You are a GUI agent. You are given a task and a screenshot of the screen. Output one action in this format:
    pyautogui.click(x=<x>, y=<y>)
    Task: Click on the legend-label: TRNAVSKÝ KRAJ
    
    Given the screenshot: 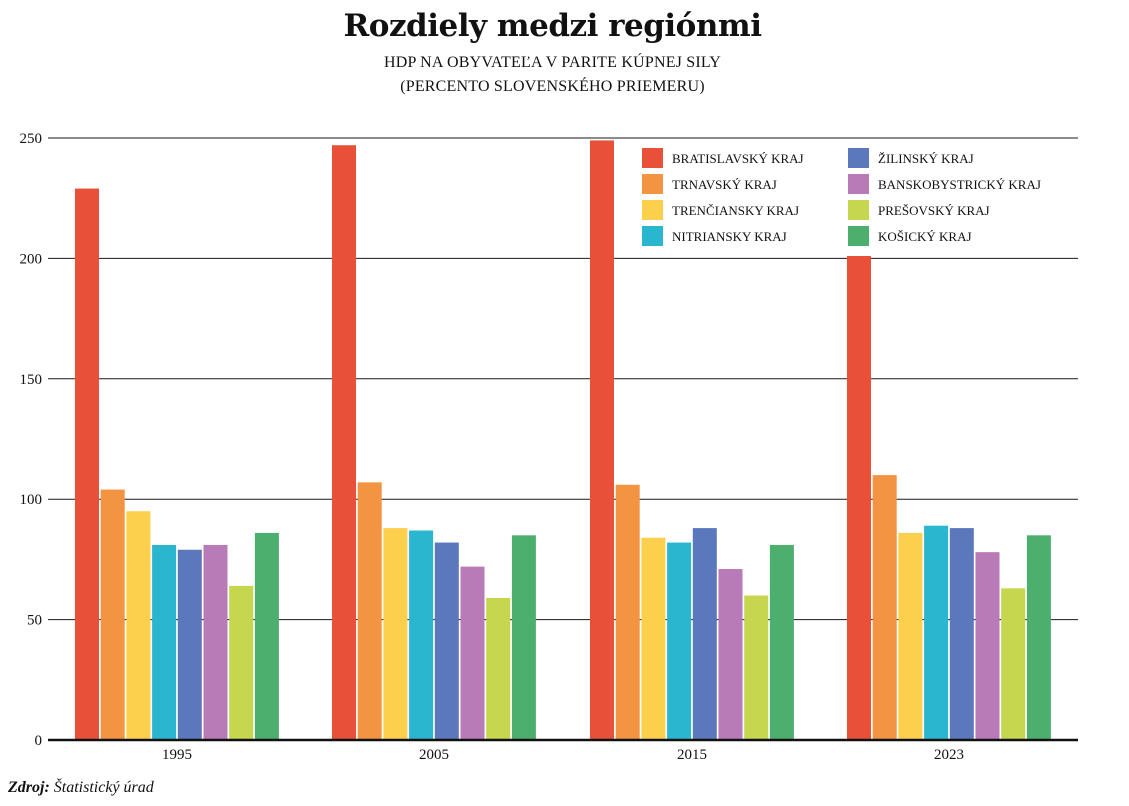 What is the action you would take?
    pyautogui.click(x=724, y=184)
    